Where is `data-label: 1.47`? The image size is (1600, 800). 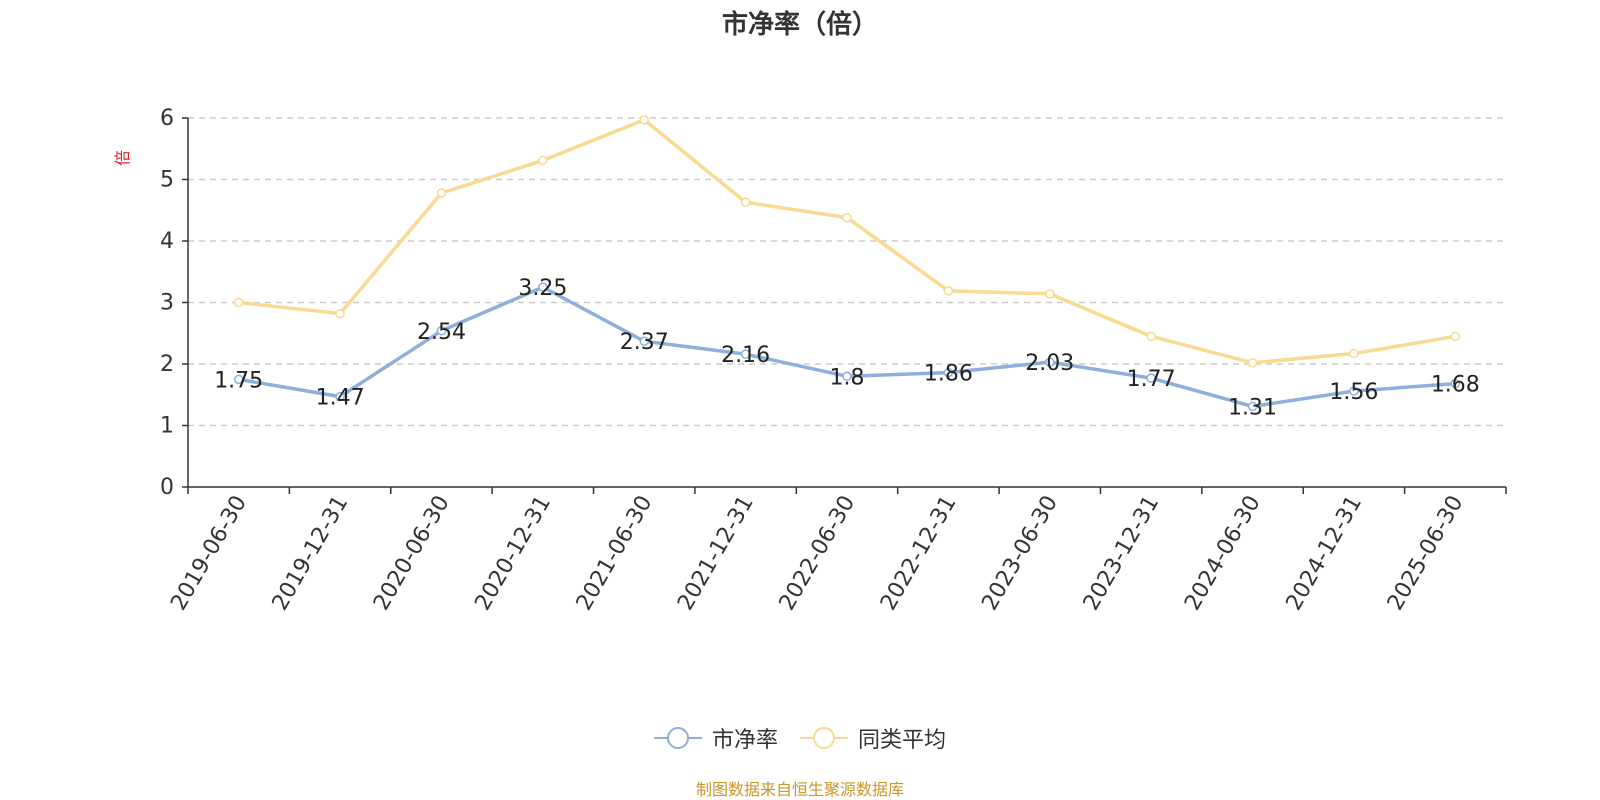 data-label: 1.47 is located at coordinates (340, 398).